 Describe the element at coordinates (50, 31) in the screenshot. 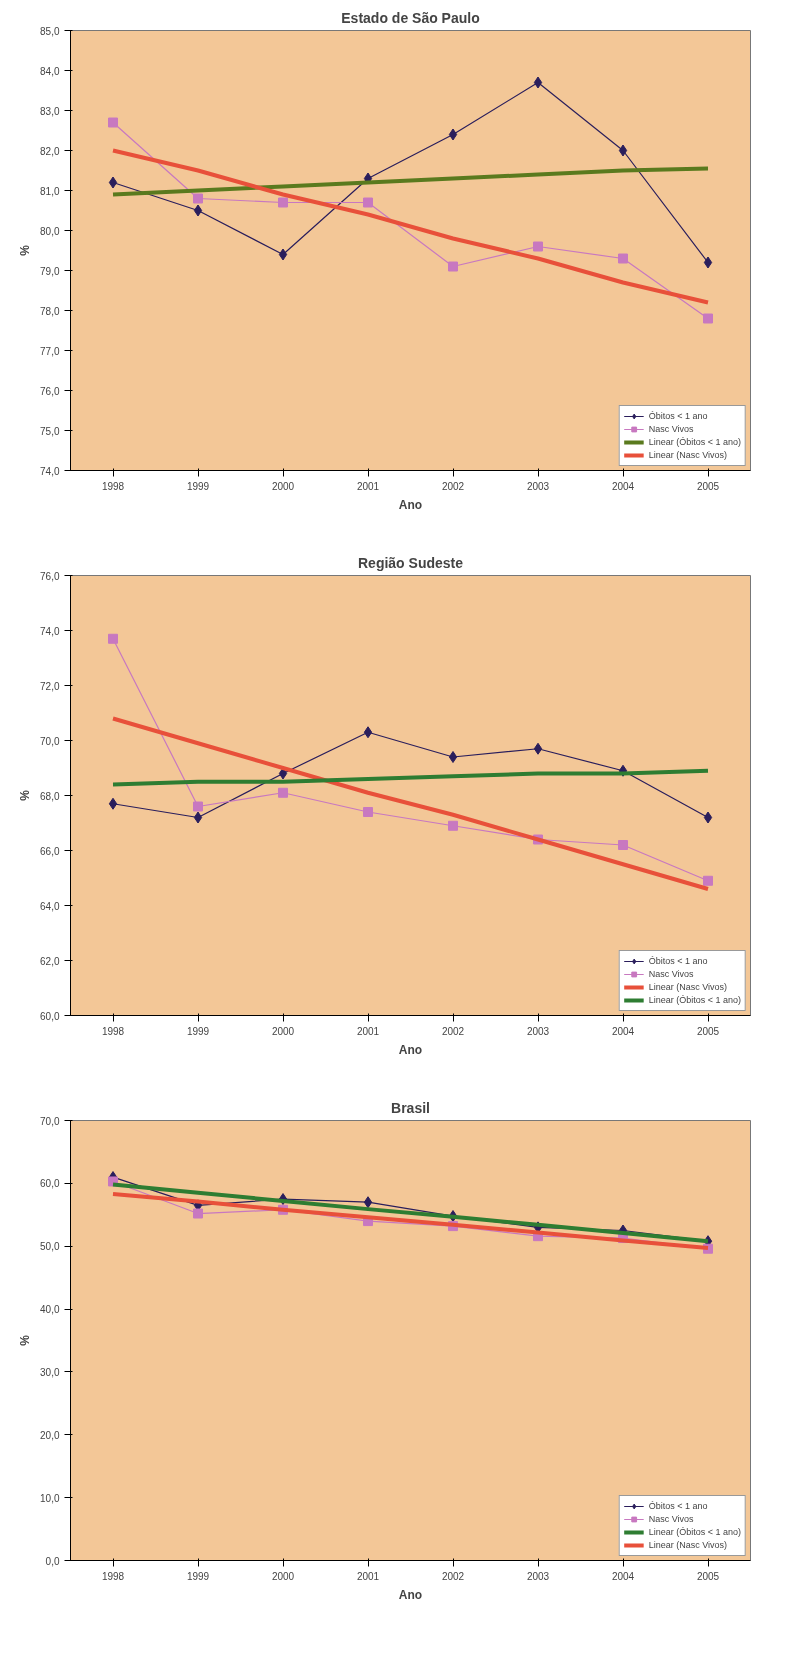

I see `y-tick-label: 85,0` at that location.